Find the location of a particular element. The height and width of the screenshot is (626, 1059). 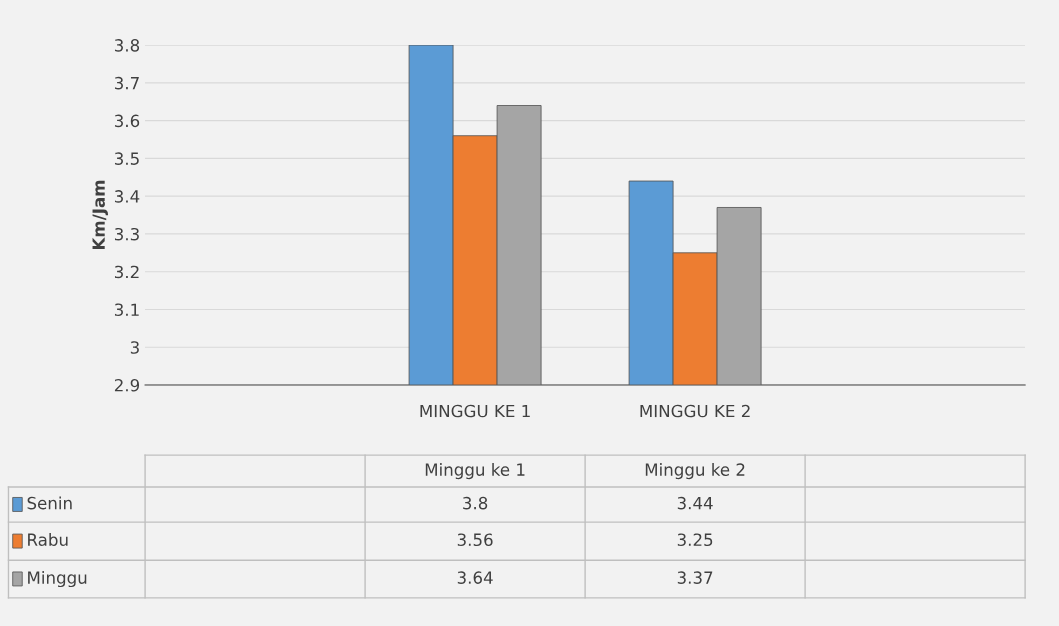

y-tick-label: 3 is located at coordinates (134, 347).